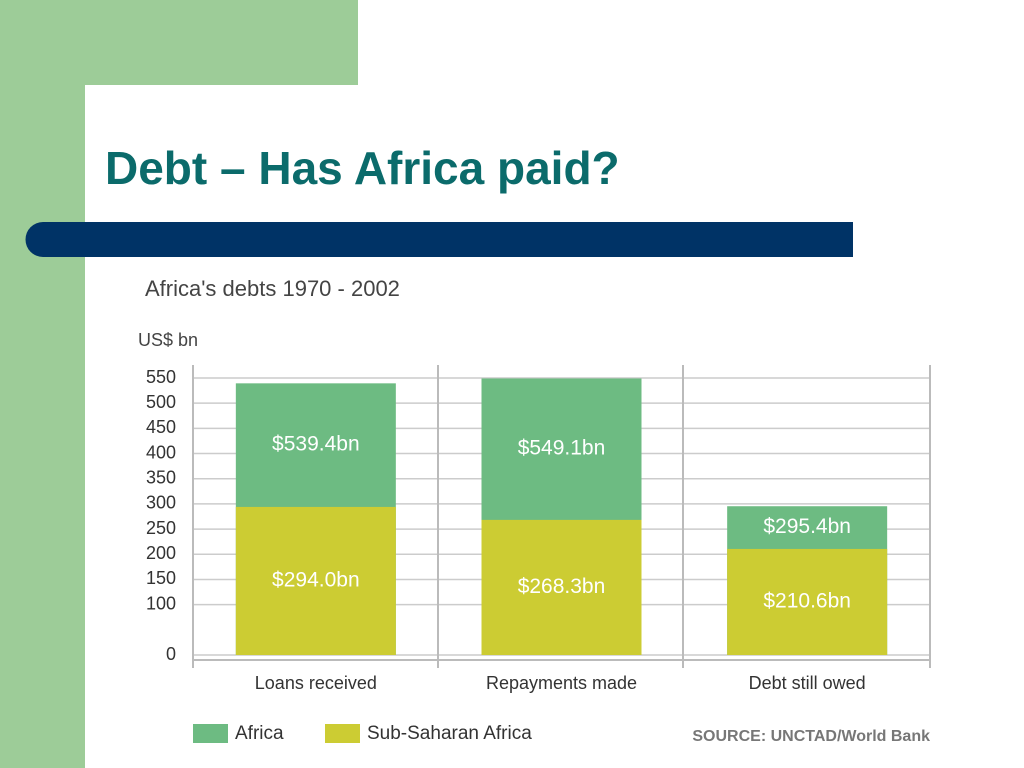  What do you see at coordinates (439, 239) in the screenshot?
I see `title-rule` at bounding box center [439, 239].